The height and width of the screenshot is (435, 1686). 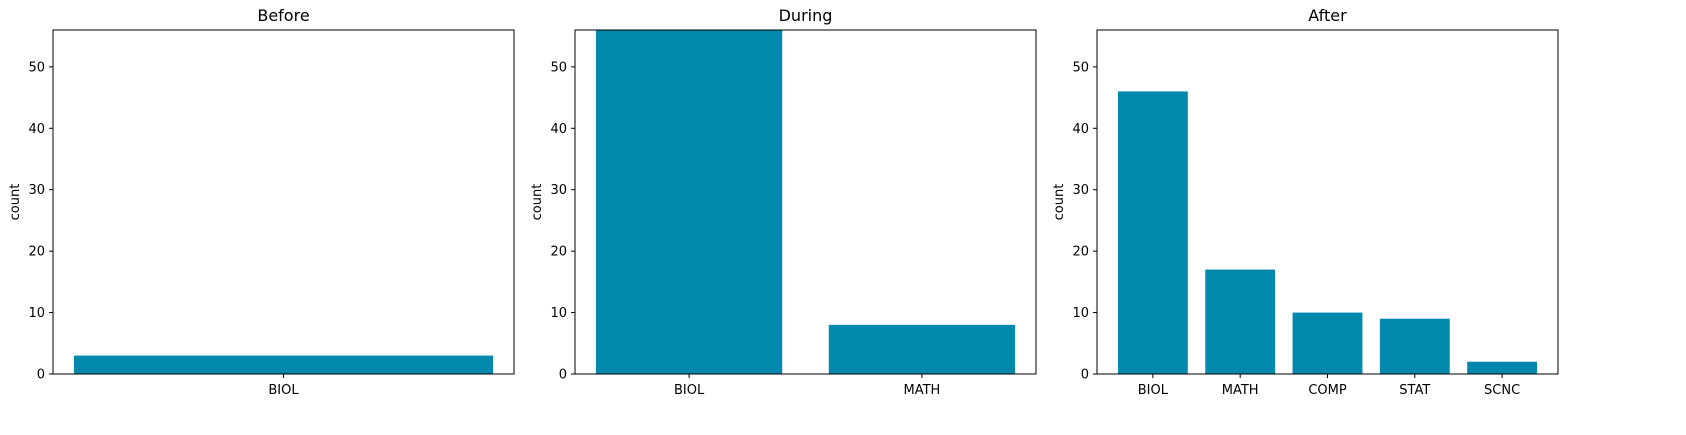 I want to click on during-y-tick-label: 20, so click(x=558, y=252).